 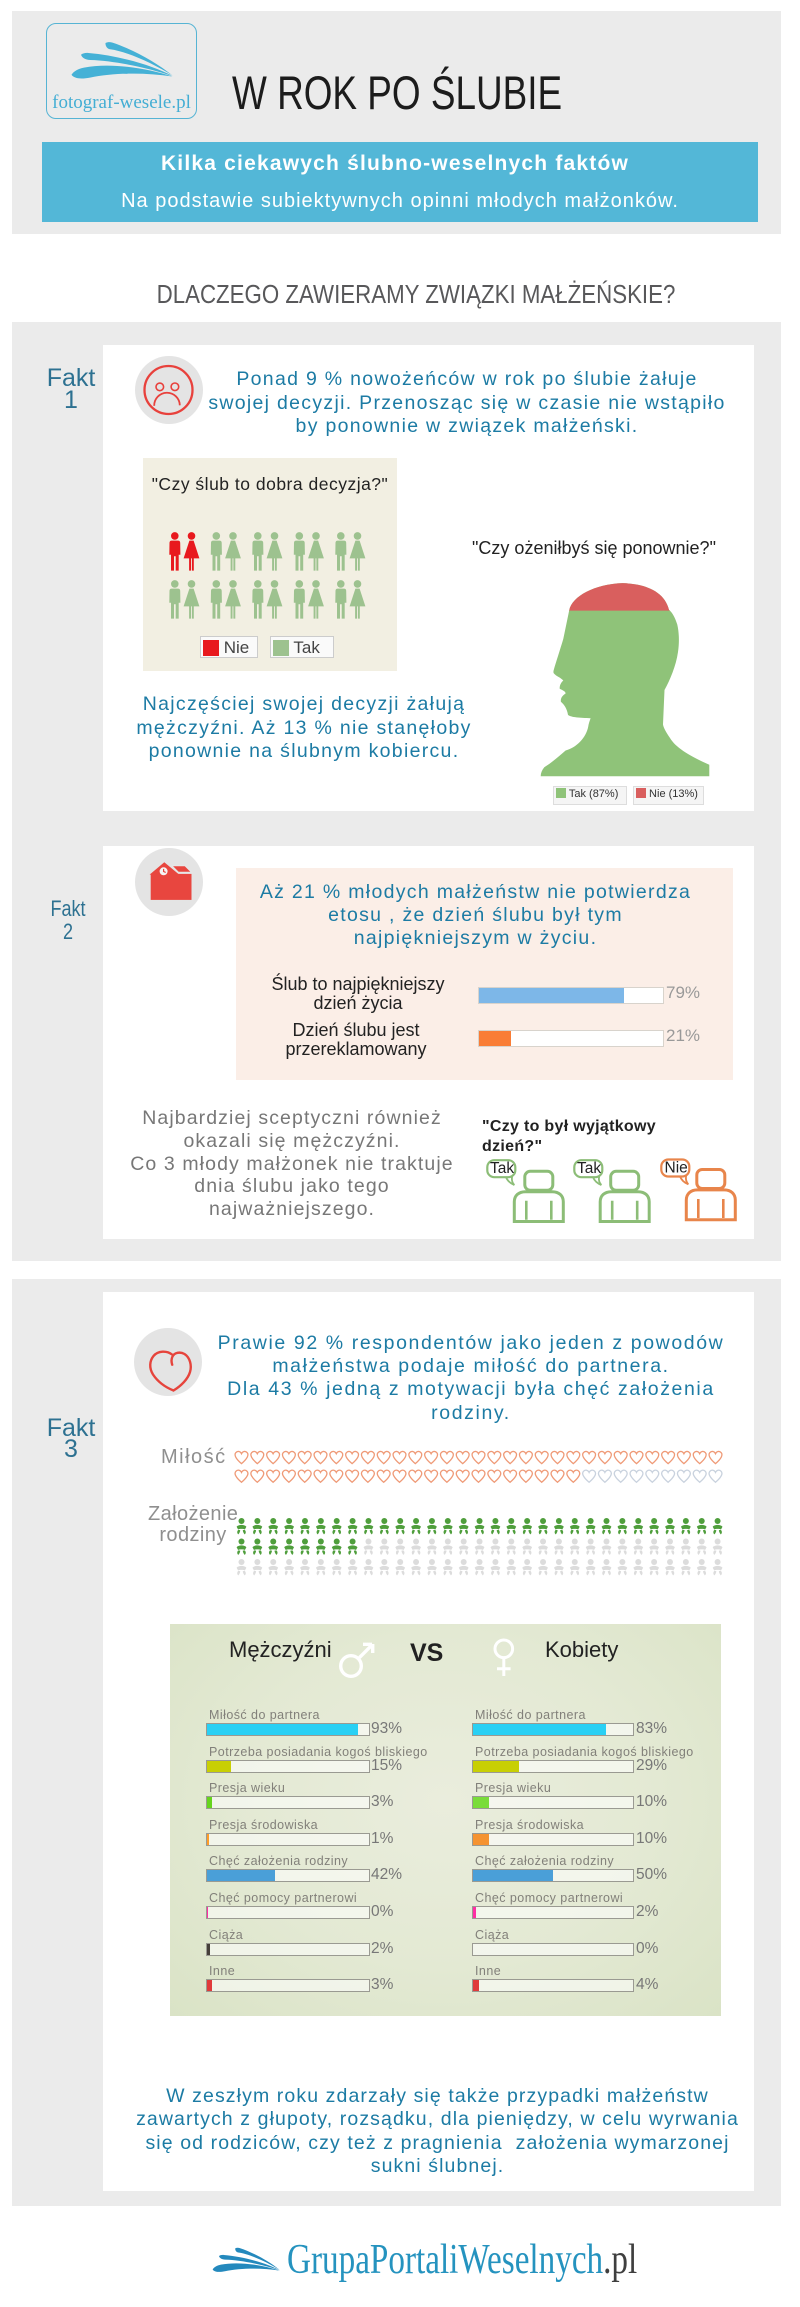 What do you see at coordinates (676, 1167) in the screenshot?
I see `svg-text: Nie` at bounding box center [676, 1167].